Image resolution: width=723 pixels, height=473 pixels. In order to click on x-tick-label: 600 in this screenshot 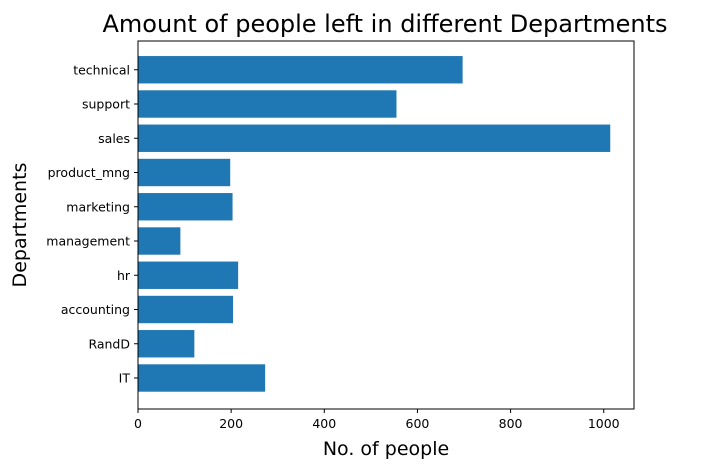, I will do `click(418, 423)`.